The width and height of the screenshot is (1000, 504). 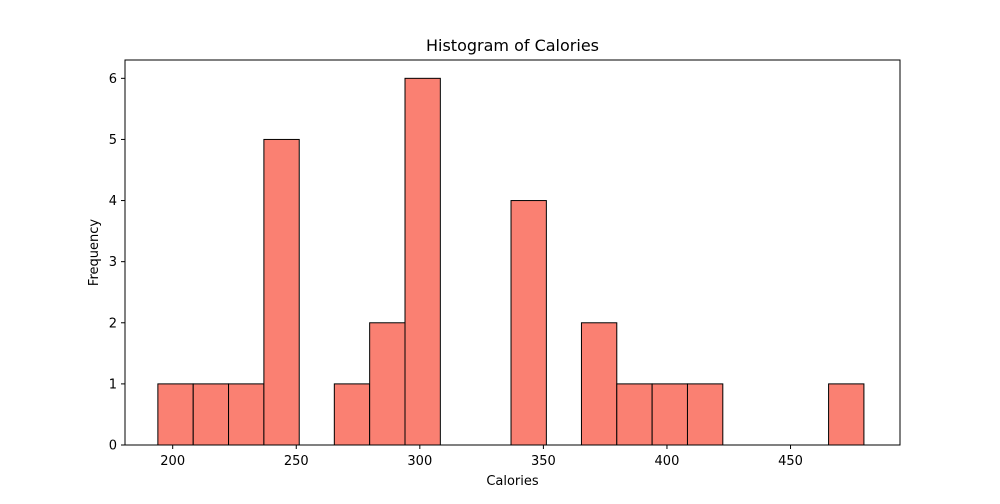 What do you see at coordinates (113, 262) in the screenshot?
I see `y-tick-label: 3` at bounding box center [113, 262].